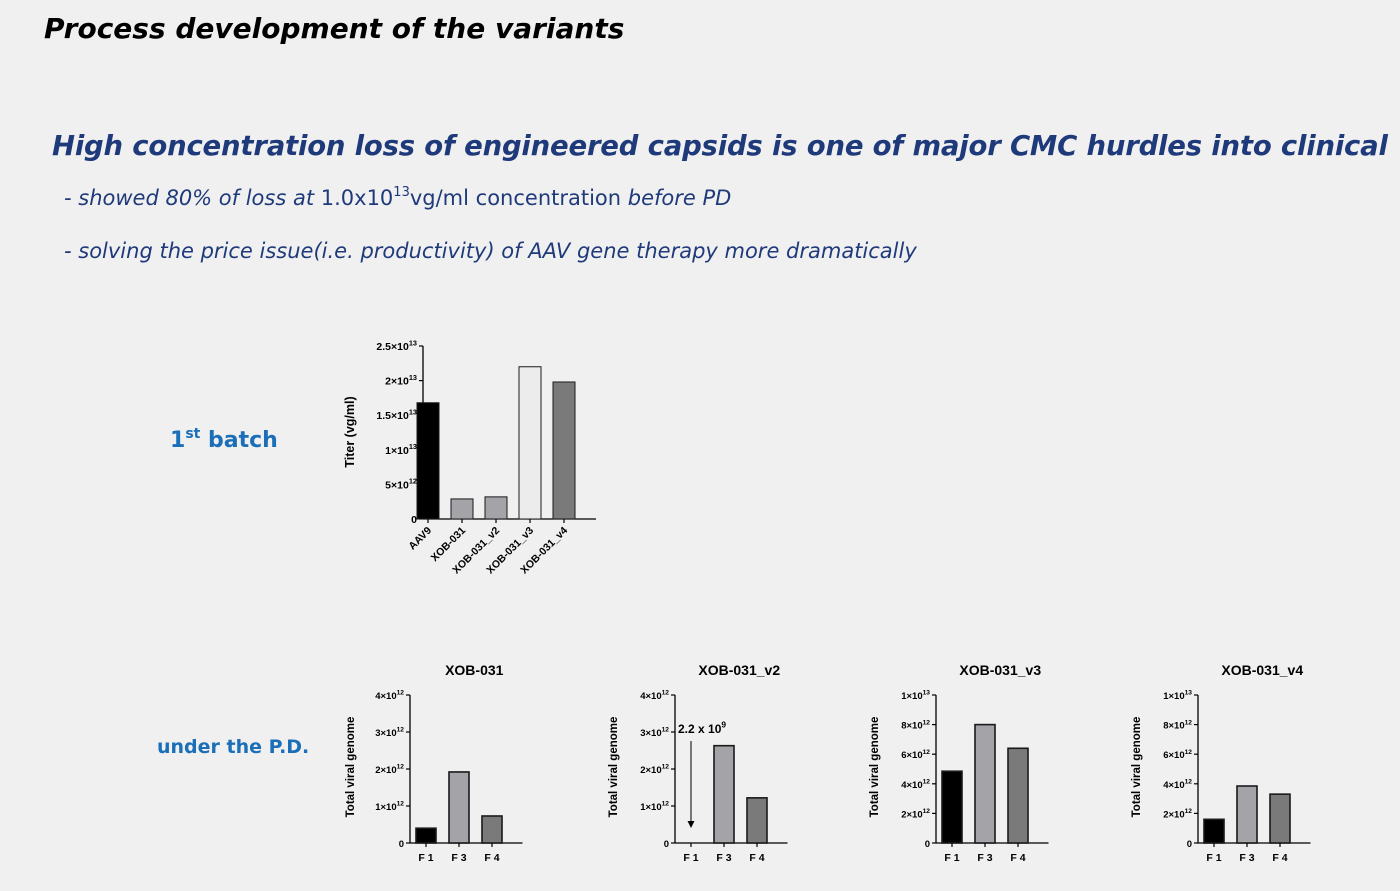  What do you see at coordinates (691, 824) in the screenshot?
I see `annotation-arrow-head` at bounding box center [691, 824].